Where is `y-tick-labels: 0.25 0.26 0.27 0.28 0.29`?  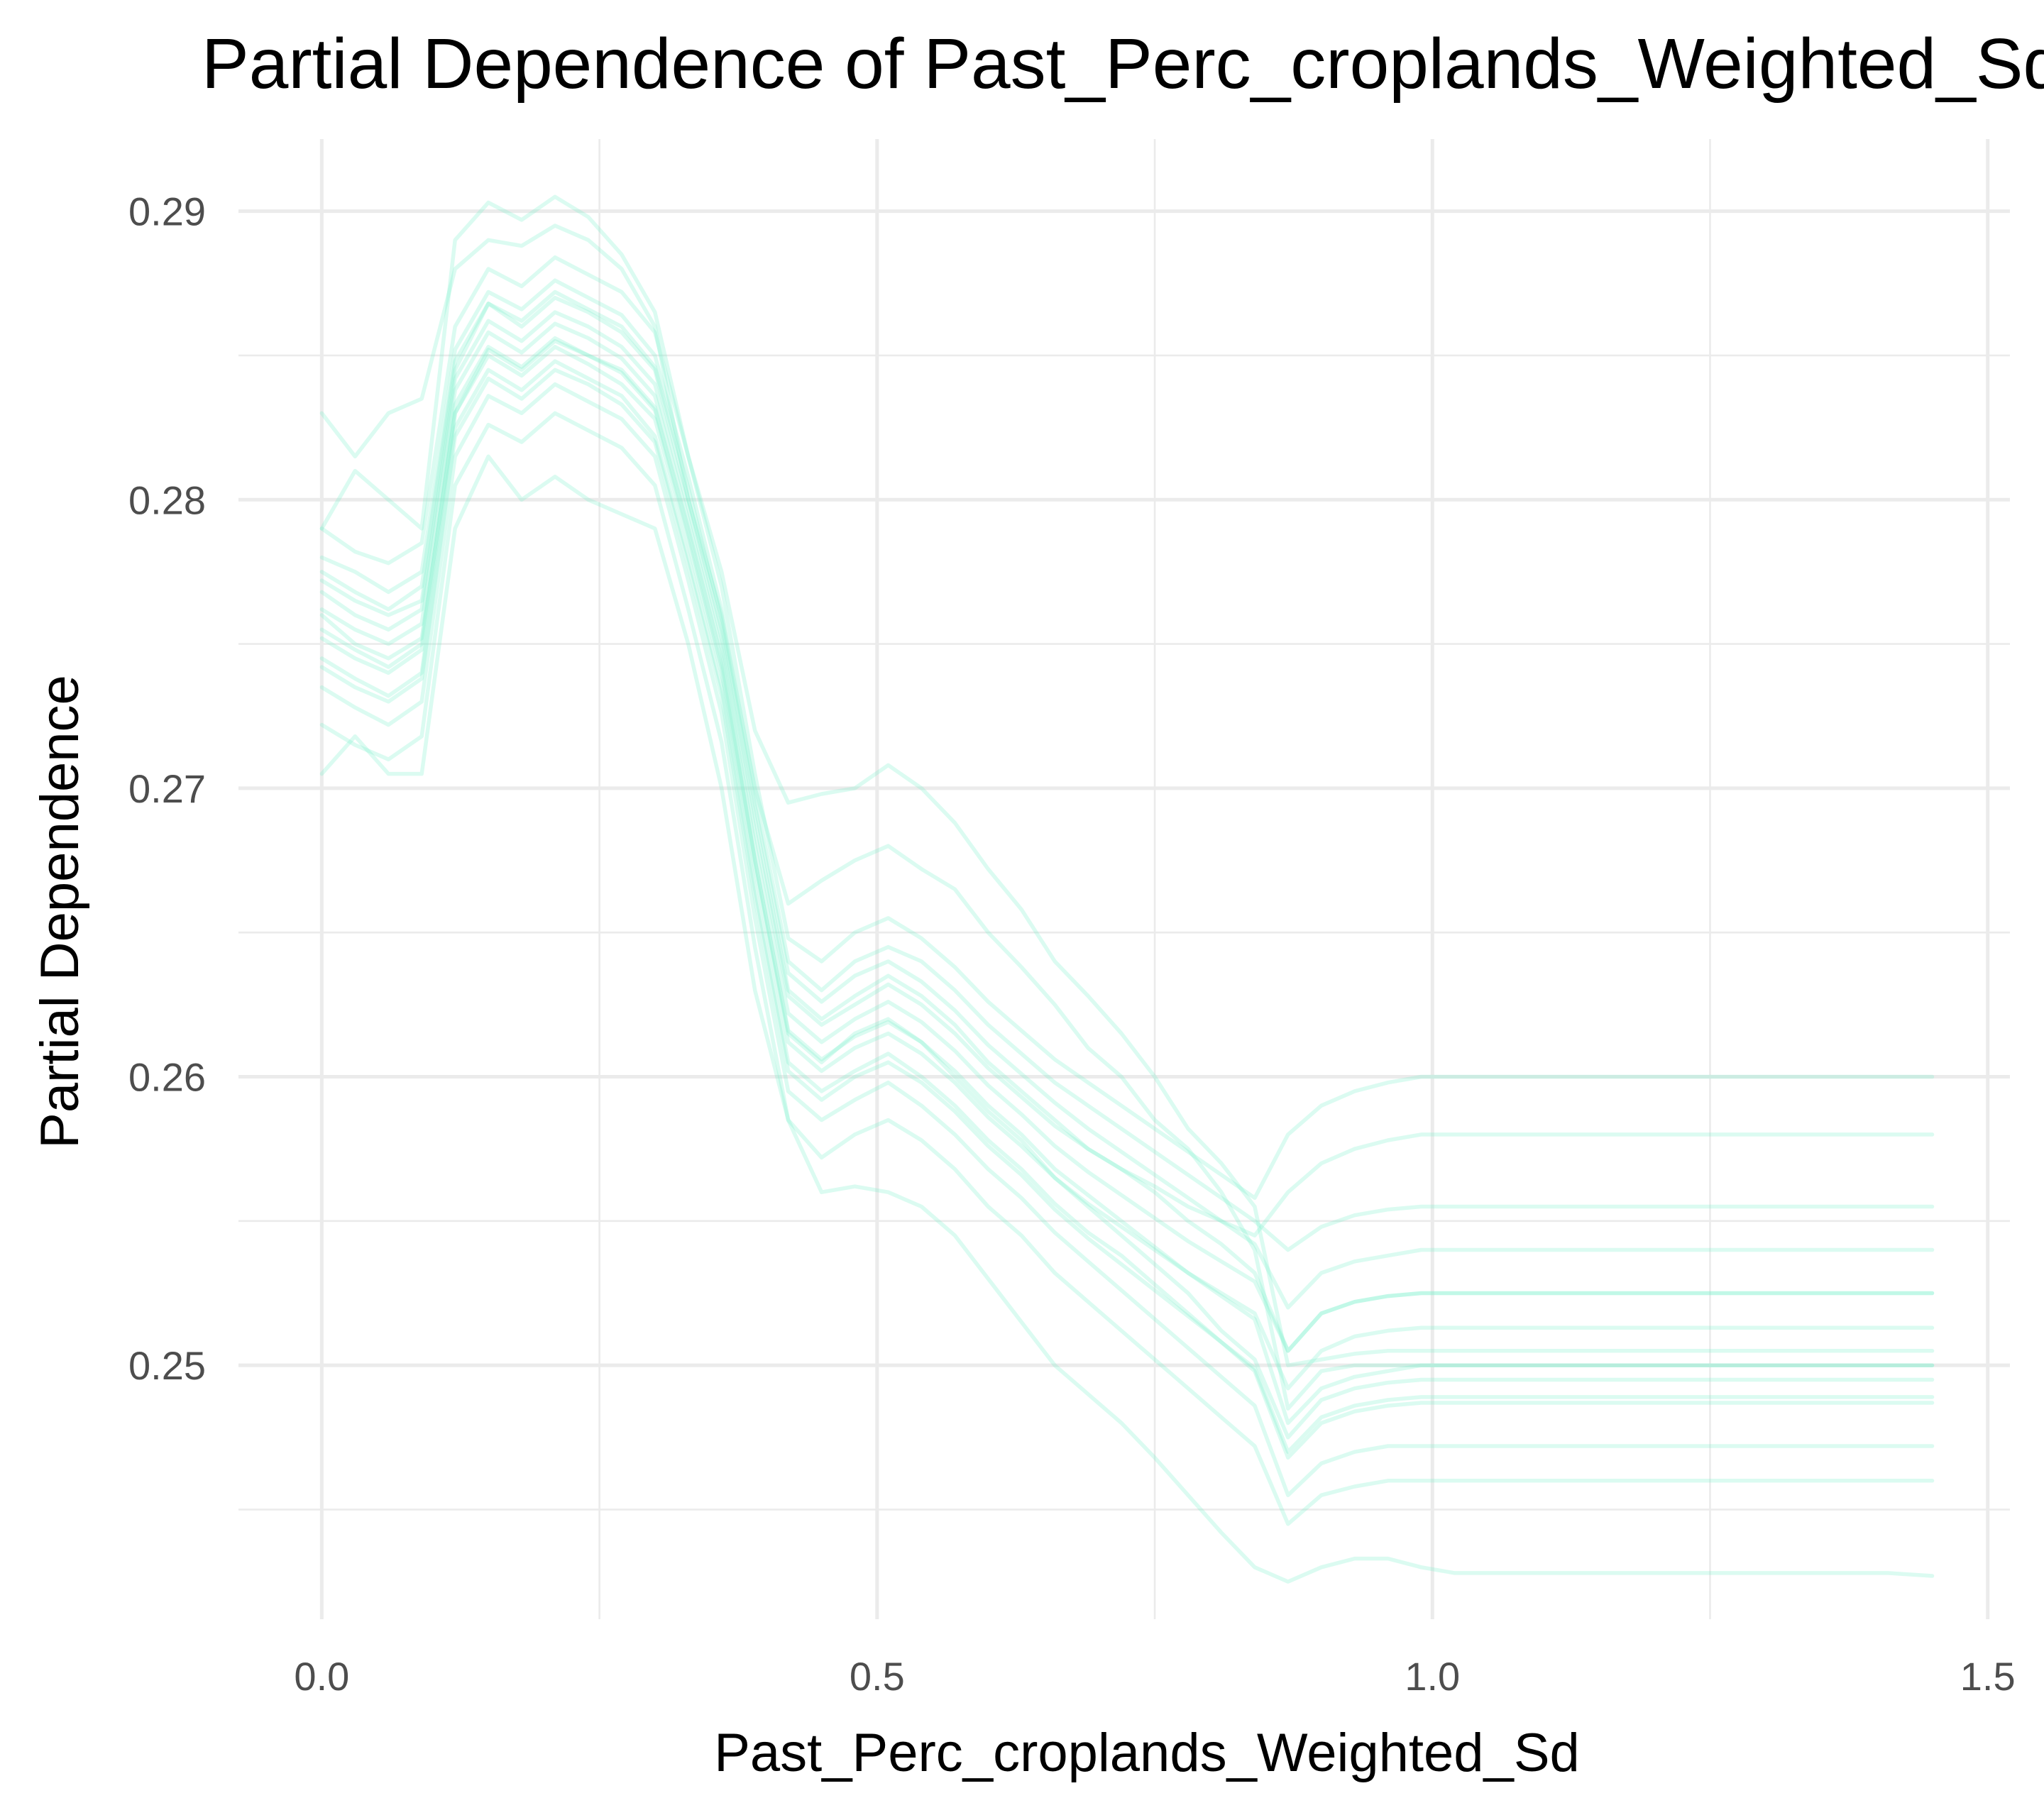
y-tick-labels: 0.25 0.26 0.27 0.28 0.29 is located at coordinates (167, 789).